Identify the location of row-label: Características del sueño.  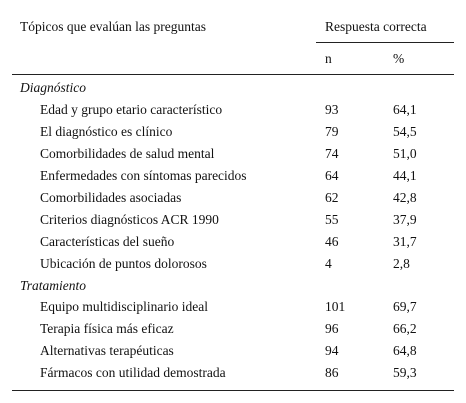
(107, 241).